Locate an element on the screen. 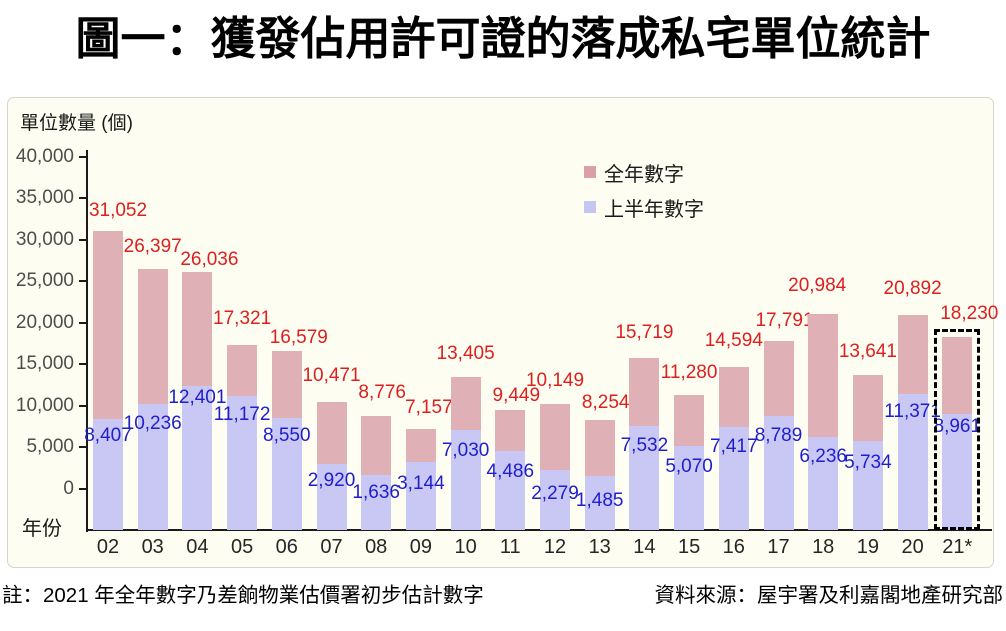  value-label-half-year: 4,486 is located at coordinates (510, 472).